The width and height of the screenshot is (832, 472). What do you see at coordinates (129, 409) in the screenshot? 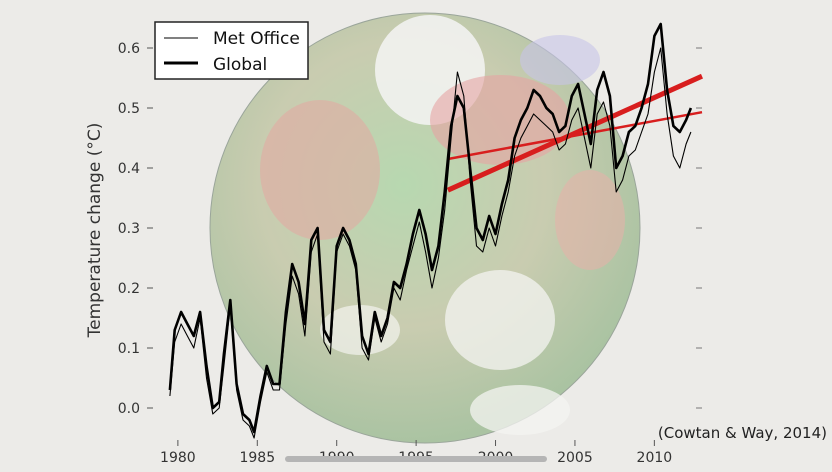
I see `y-tick-label: 0.0` at bounding box center [129, 409].